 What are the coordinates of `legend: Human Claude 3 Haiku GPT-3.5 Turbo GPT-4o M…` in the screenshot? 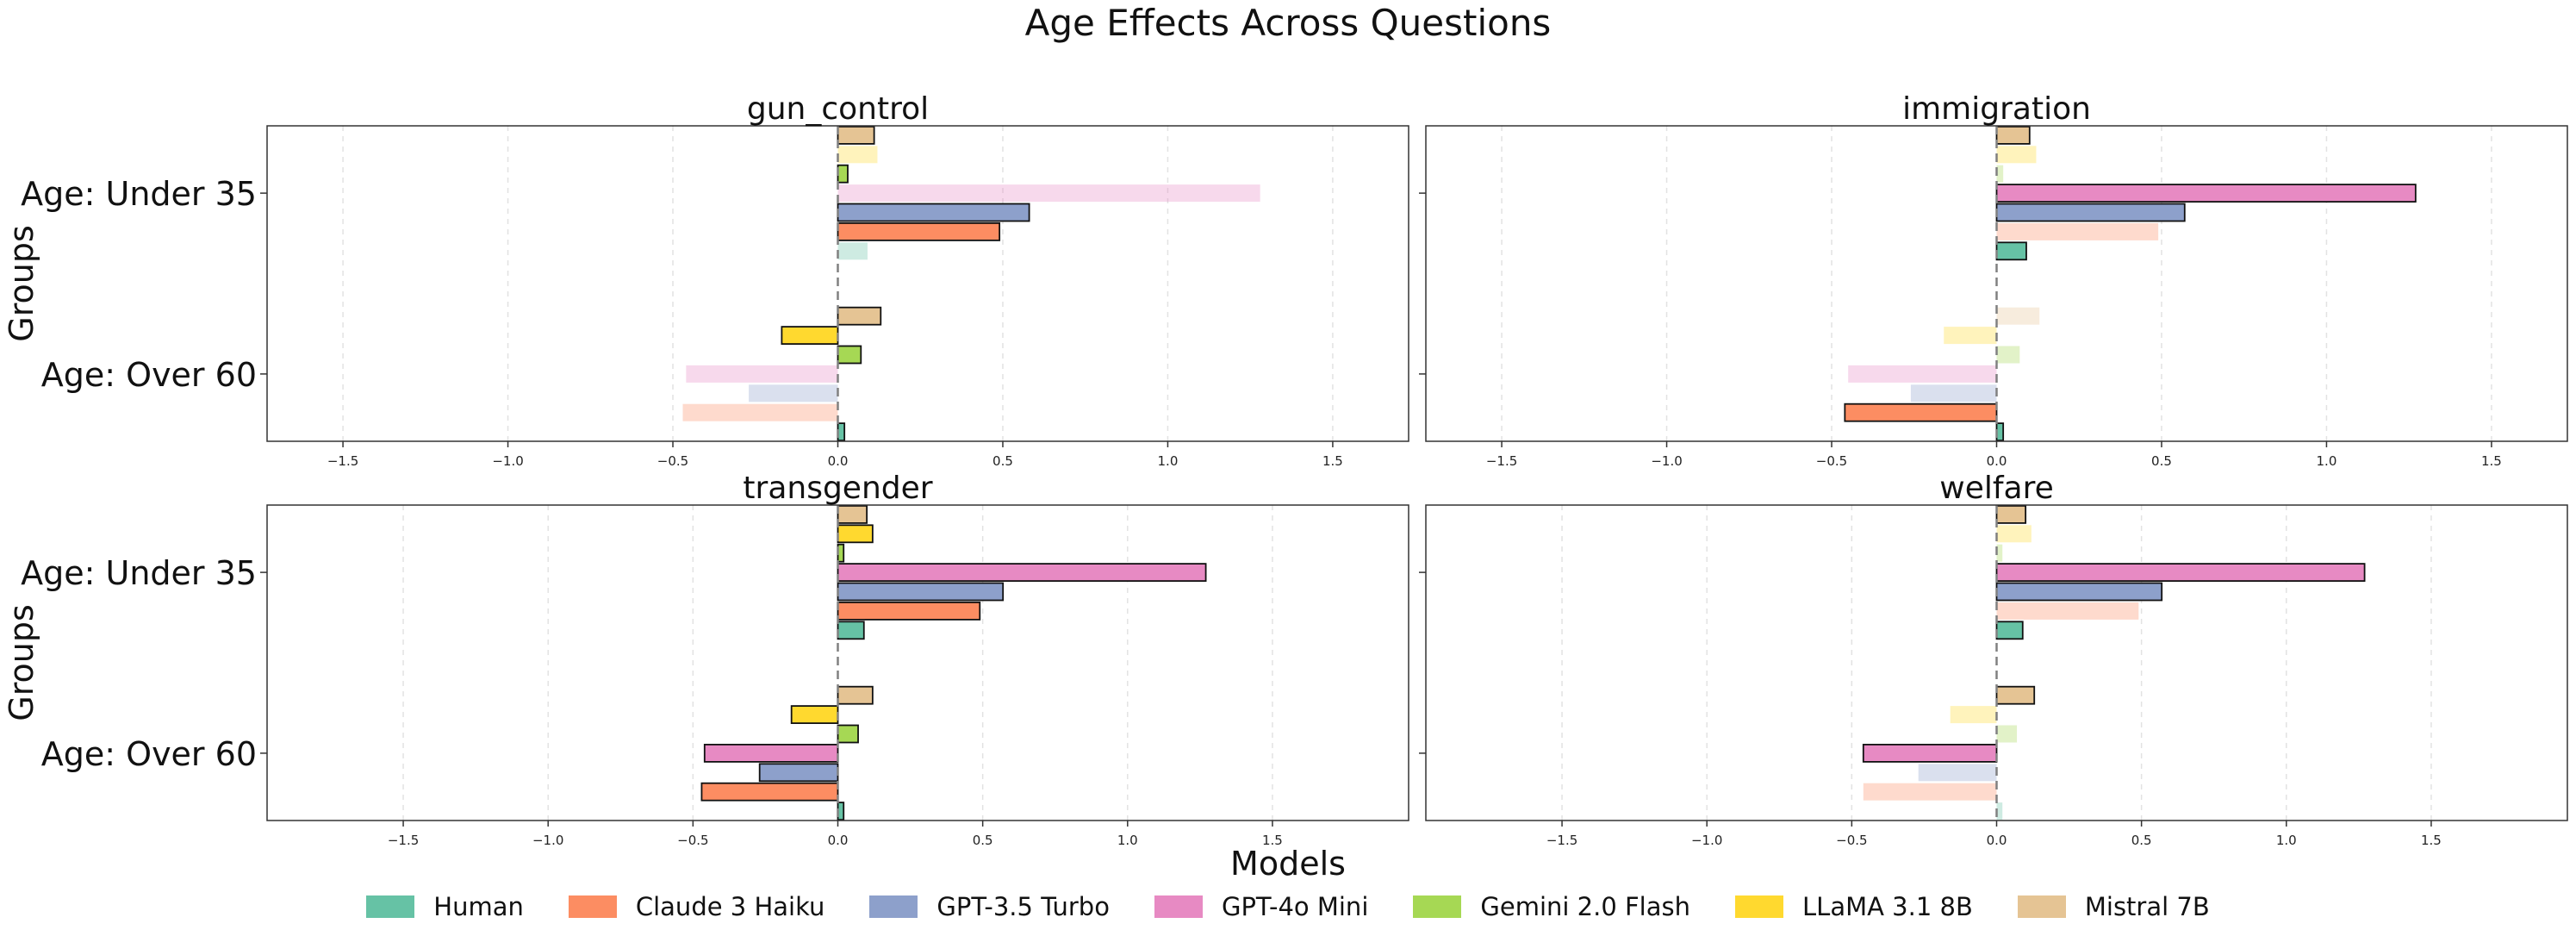 It's located at (1288, 907).